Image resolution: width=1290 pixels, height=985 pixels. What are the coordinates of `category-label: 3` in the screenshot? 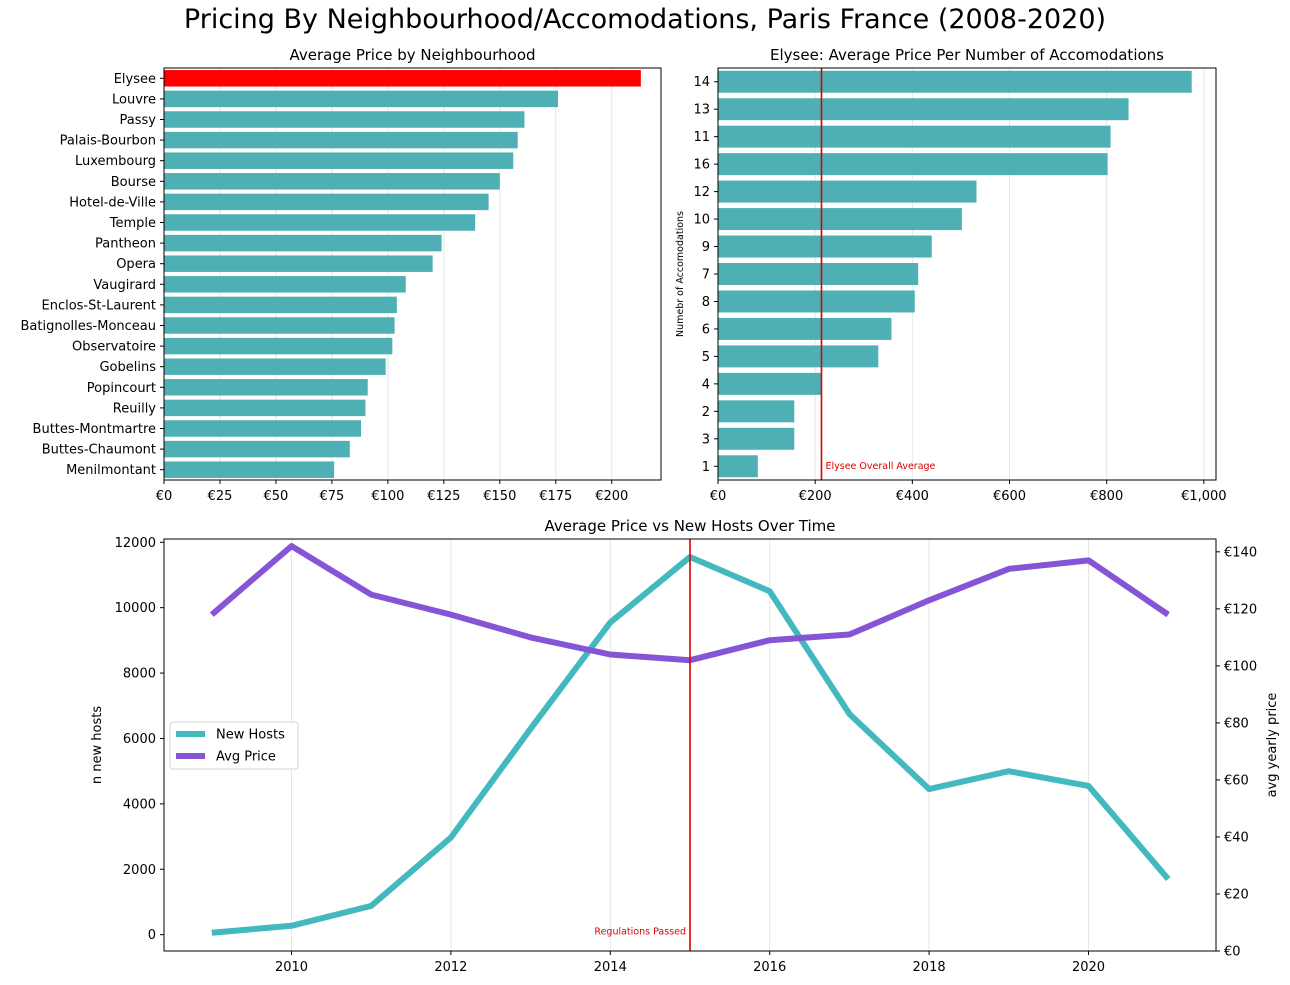 It's located at (706, 439).